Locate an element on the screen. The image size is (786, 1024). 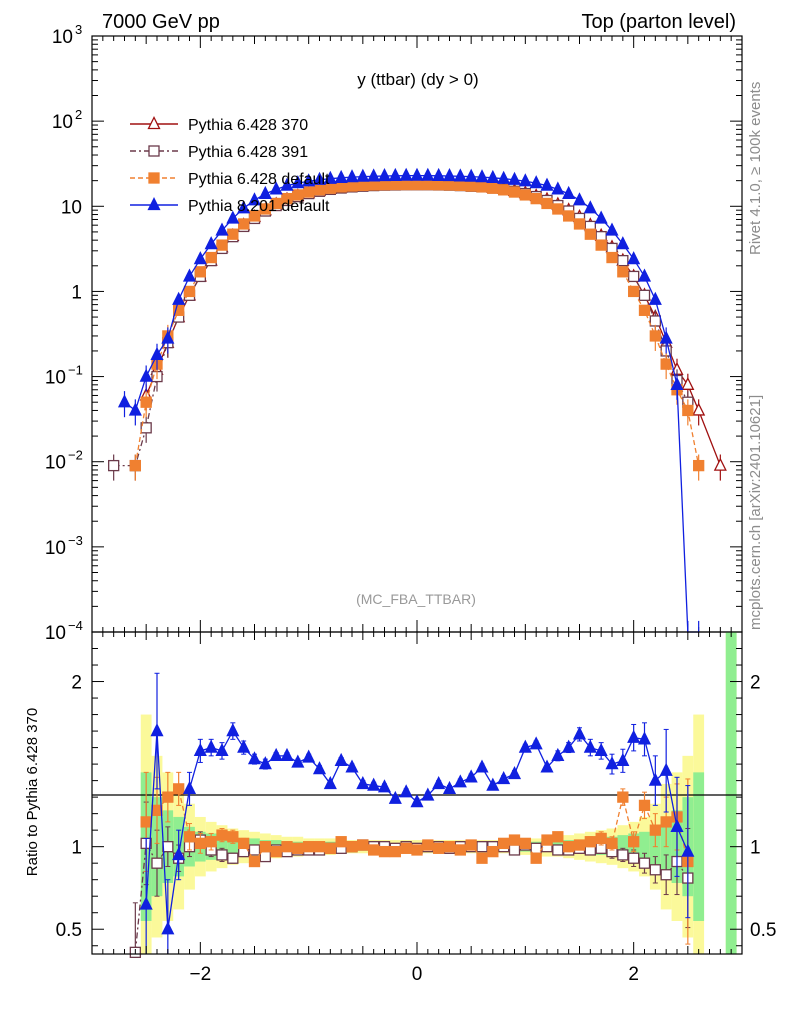
watermark: (MC_FBA_TTBAR) is located at coordinates (416, 599).